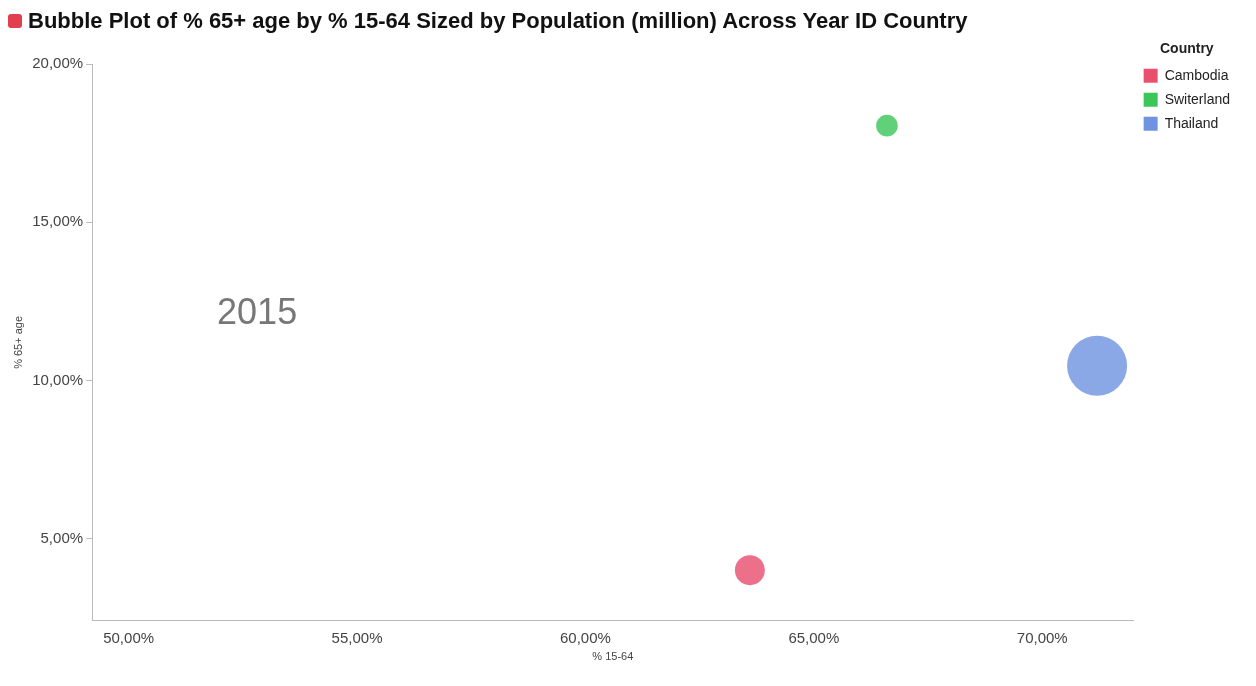 The image size is (1256, 686). I want to click on chart-title: Bubble Plot of % 65+ age by % 15-64 Sized by Population (million) Across Year ID Country, so click(498, 21).